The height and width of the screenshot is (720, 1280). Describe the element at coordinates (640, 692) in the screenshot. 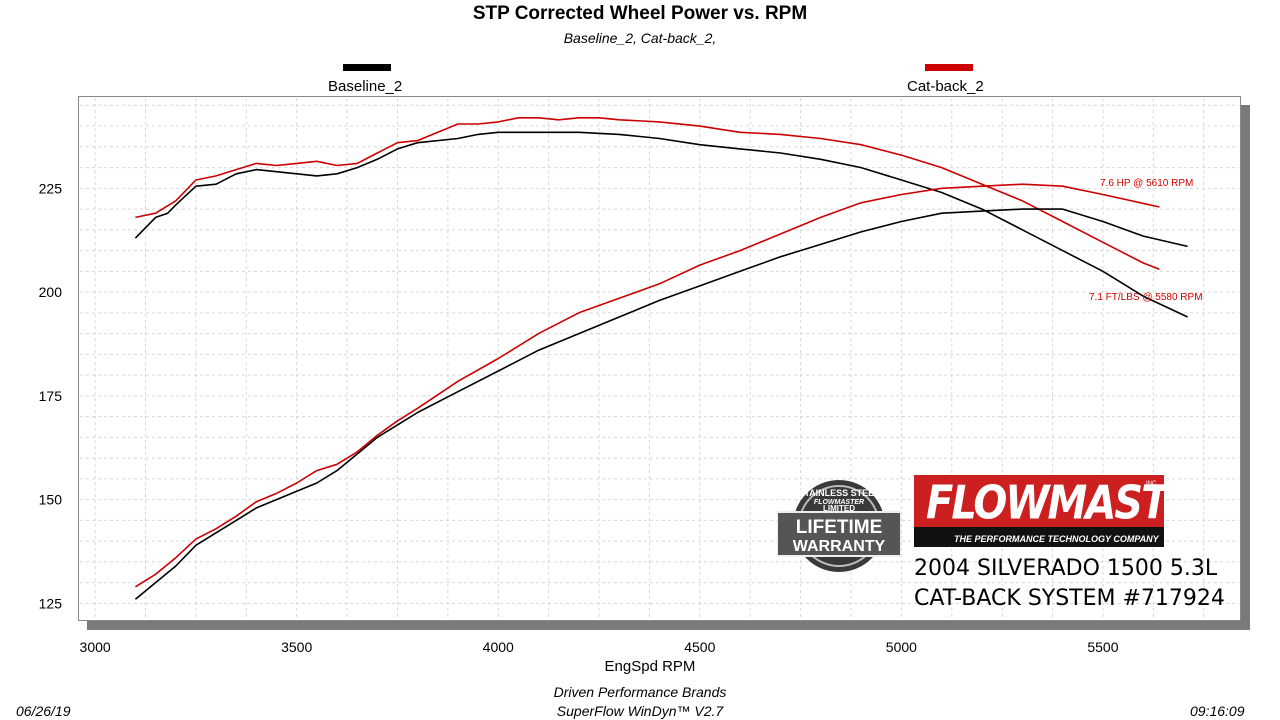

I see `footer-company: Driven Performance Brands` at that location.